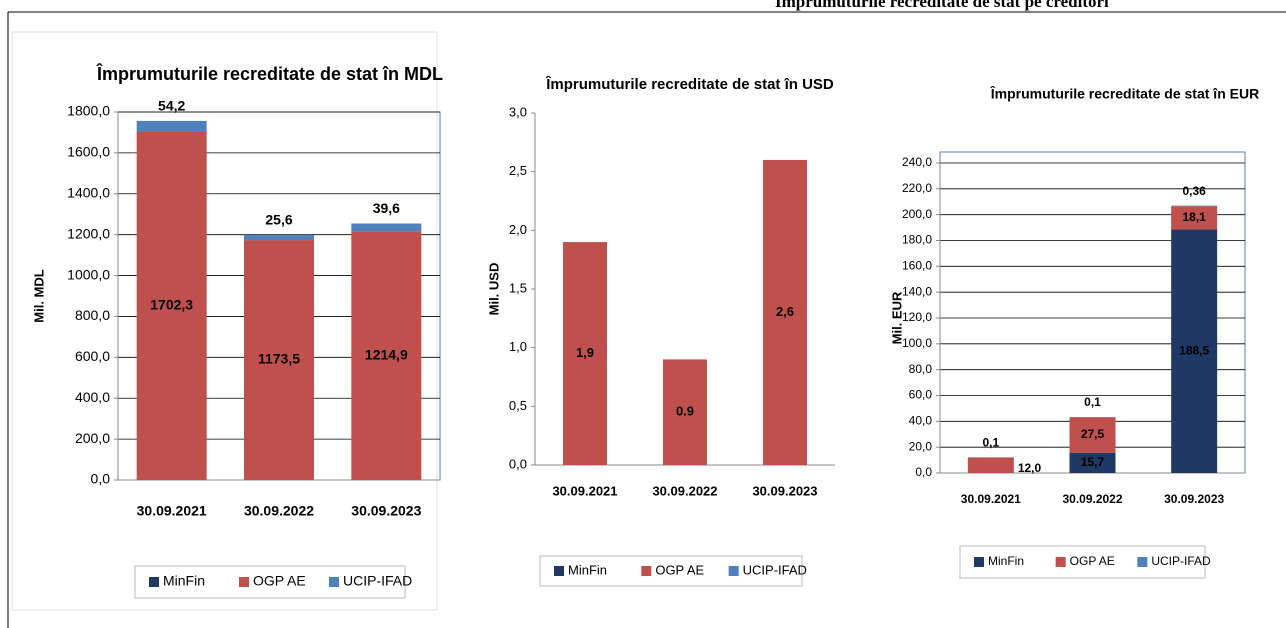 This screenshot has width=1286, height=628. I want to click on data-label: 188,5, so click(1194, 350).